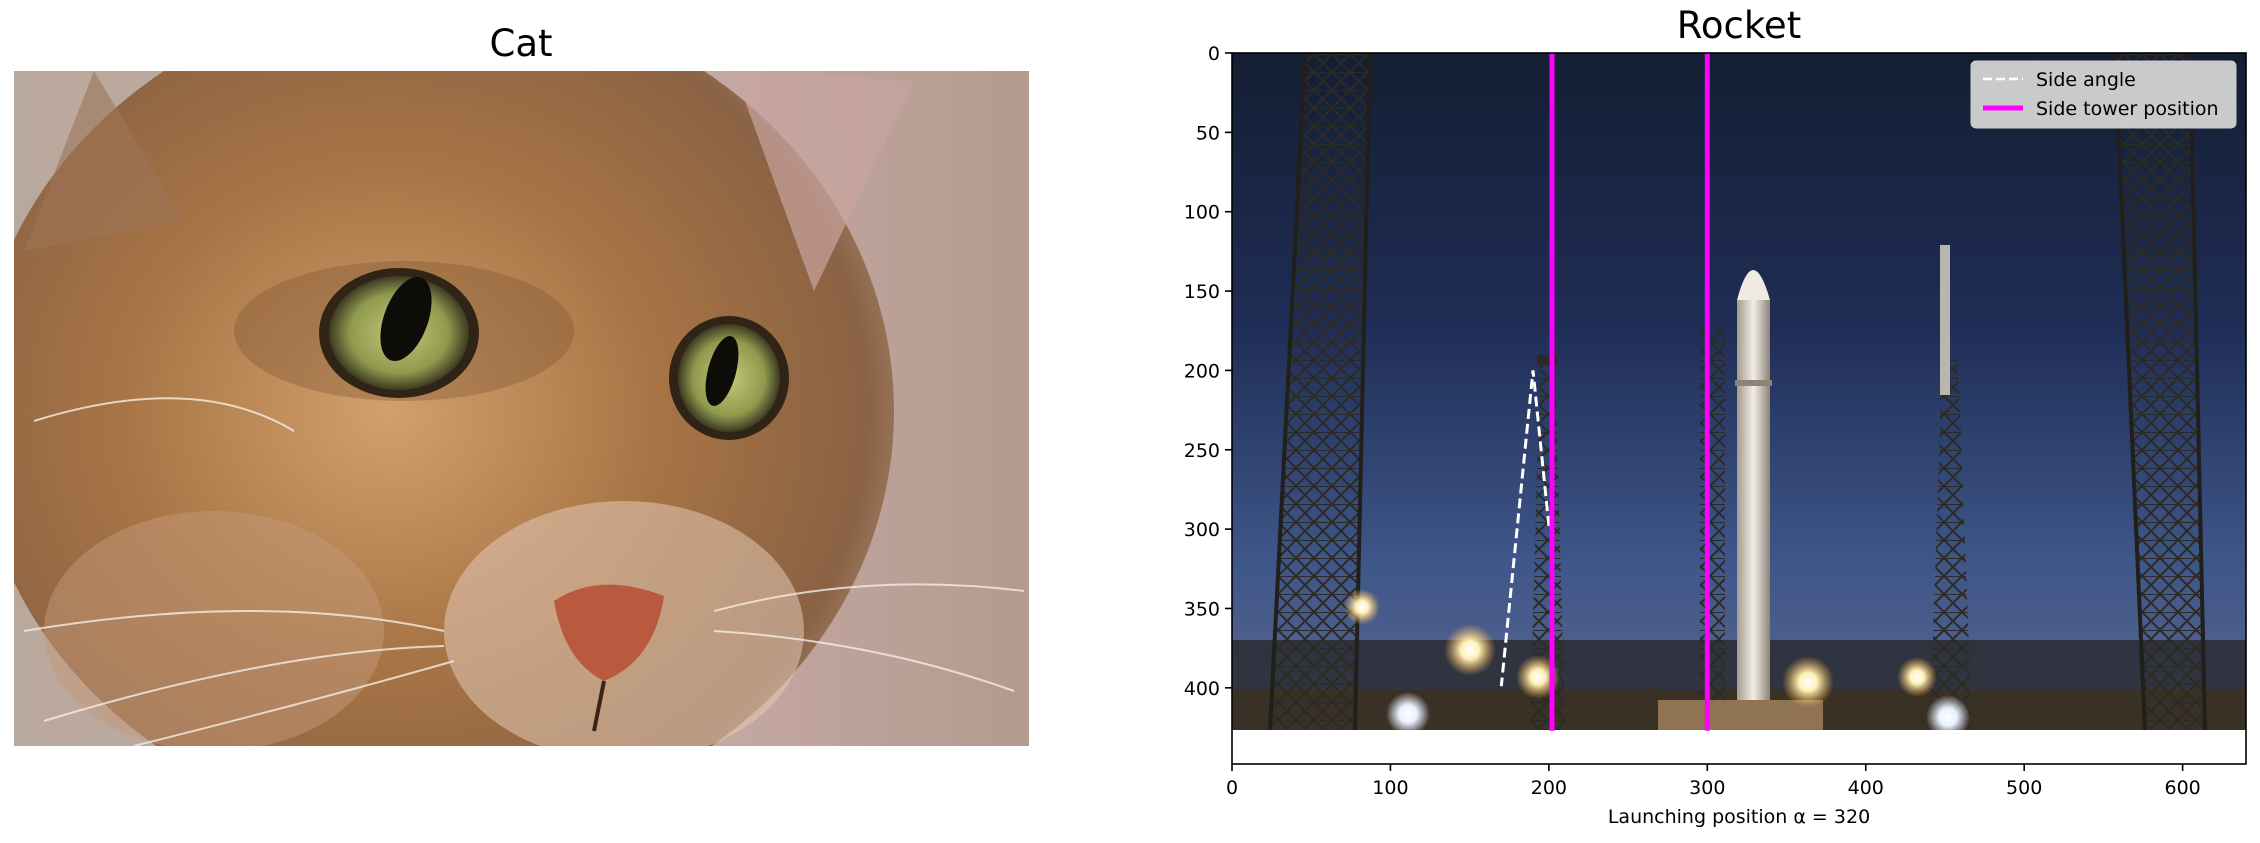 The height and width of the screenshot is (843, 2260). Describe the element at coordinates (2086, 80) in the screenshot. I see `legend-label-side-angle: Side angle` at that location.